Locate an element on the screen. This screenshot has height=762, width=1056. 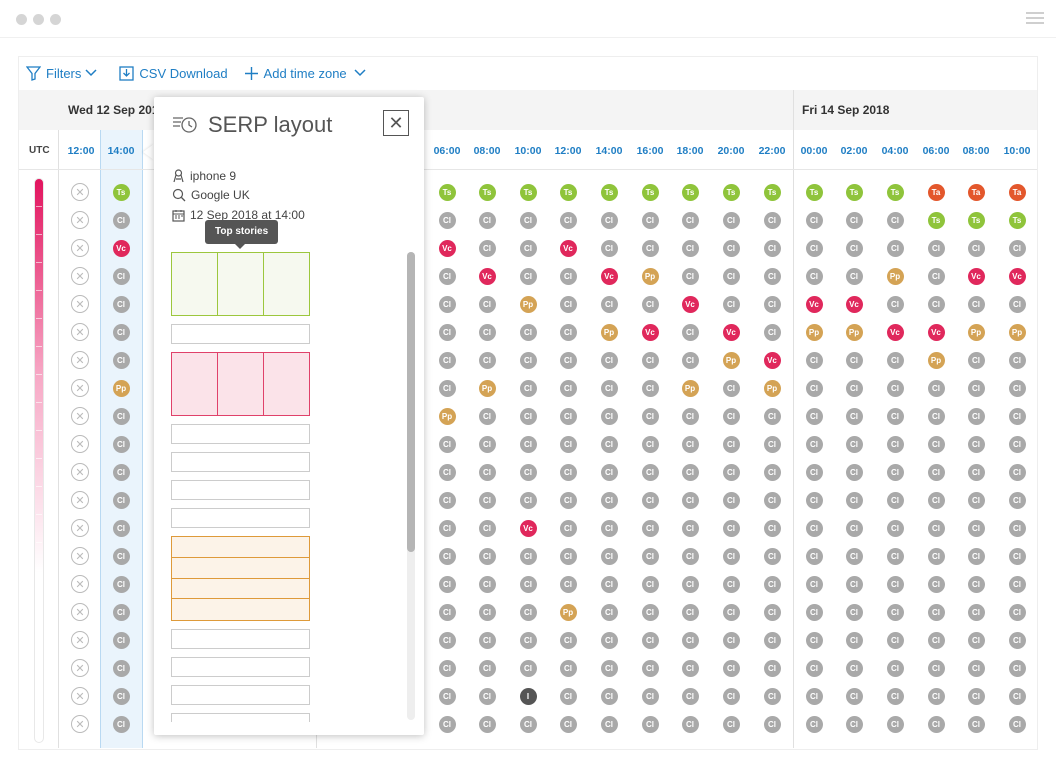
time-label: 12:00 is located at coordinates (81, 151).